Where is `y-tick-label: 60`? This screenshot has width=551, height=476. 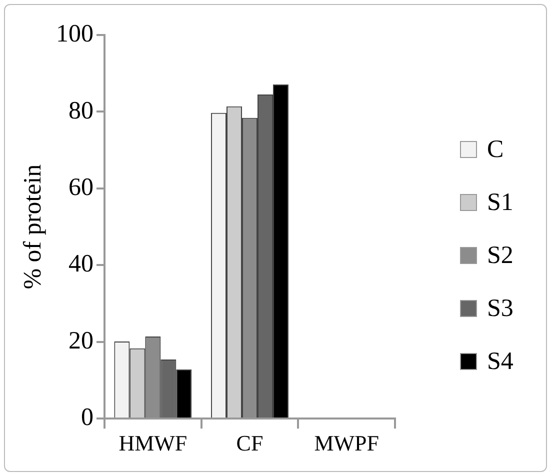
y-tick-label: 60 is located at coordinates (81, 188).